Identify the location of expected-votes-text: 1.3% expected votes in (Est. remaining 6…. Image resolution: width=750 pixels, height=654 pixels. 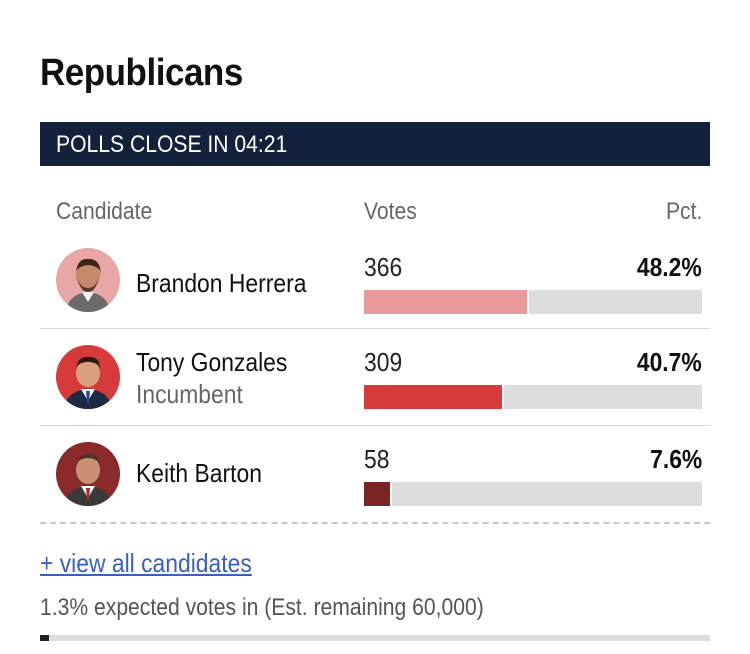
(262, 607).